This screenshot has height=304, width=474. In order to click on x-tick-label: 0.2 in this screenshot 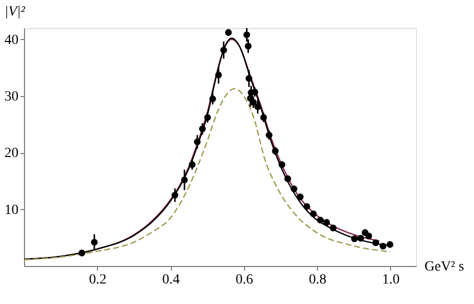, I will do `click(98, 280)`.